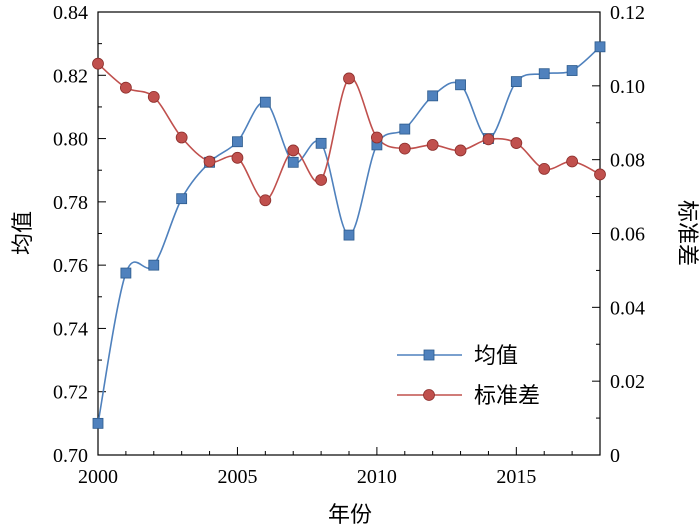 The image size is (700, 528). What do you see at coordinates (70, 266) in the screenshot?
I see `left-y-tick-label: 0.76` at bounding box center [70, 266].